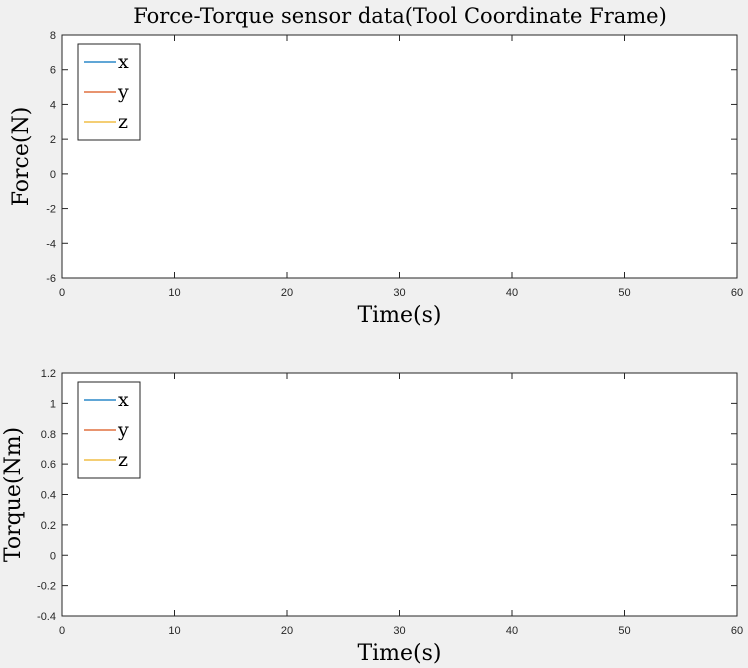  Describe the element at coordinates (51, 210) in the screenshot. I see `y-tick-label: -2` at that location.